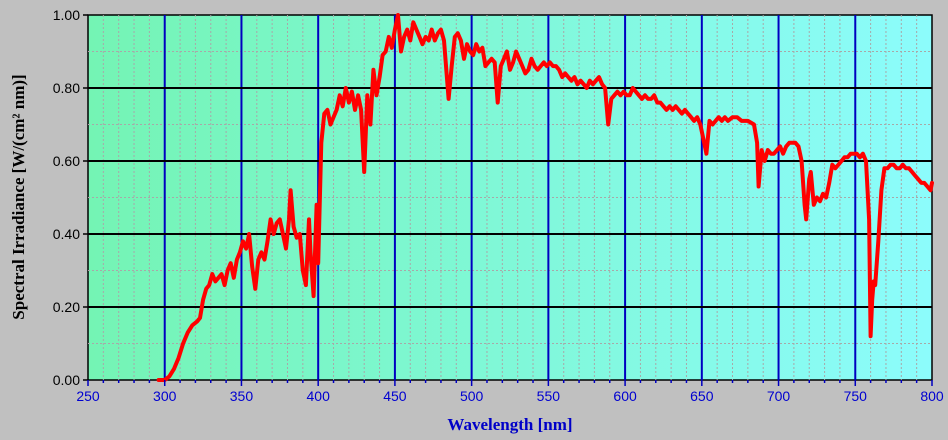 The height and width of the screenshot is (440, 948). I want to click on y-tick-label: 0.20, so click(66, 307).